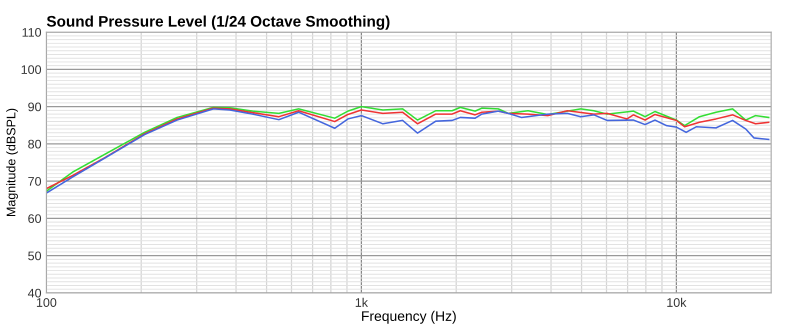 The height and width of the screenshot is (328, 800). Describe the element at coordinates (12, 162) in the screenshot. I see `y-axis-title: Magnitude (dBSPL)` at that location.